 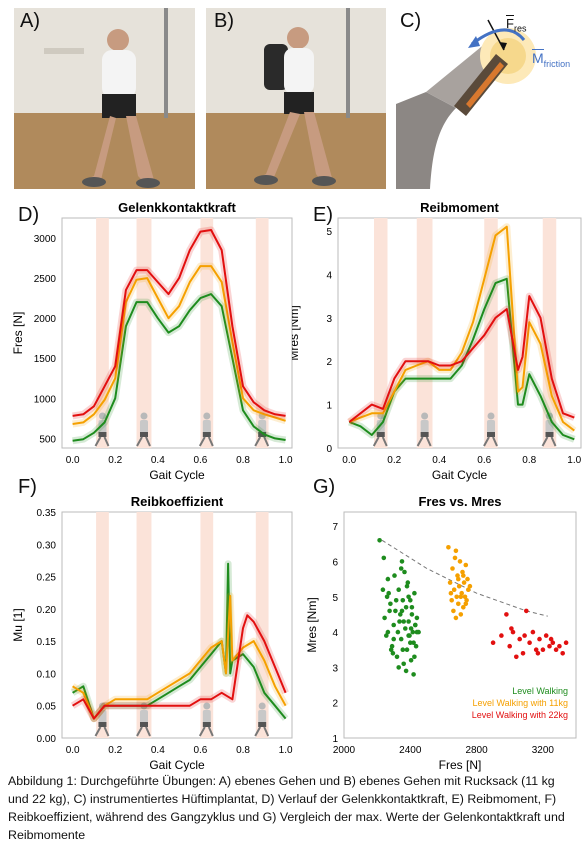 I want to click on chart-title: Gelenkkontaktkraft, so click(x=177, y=207).